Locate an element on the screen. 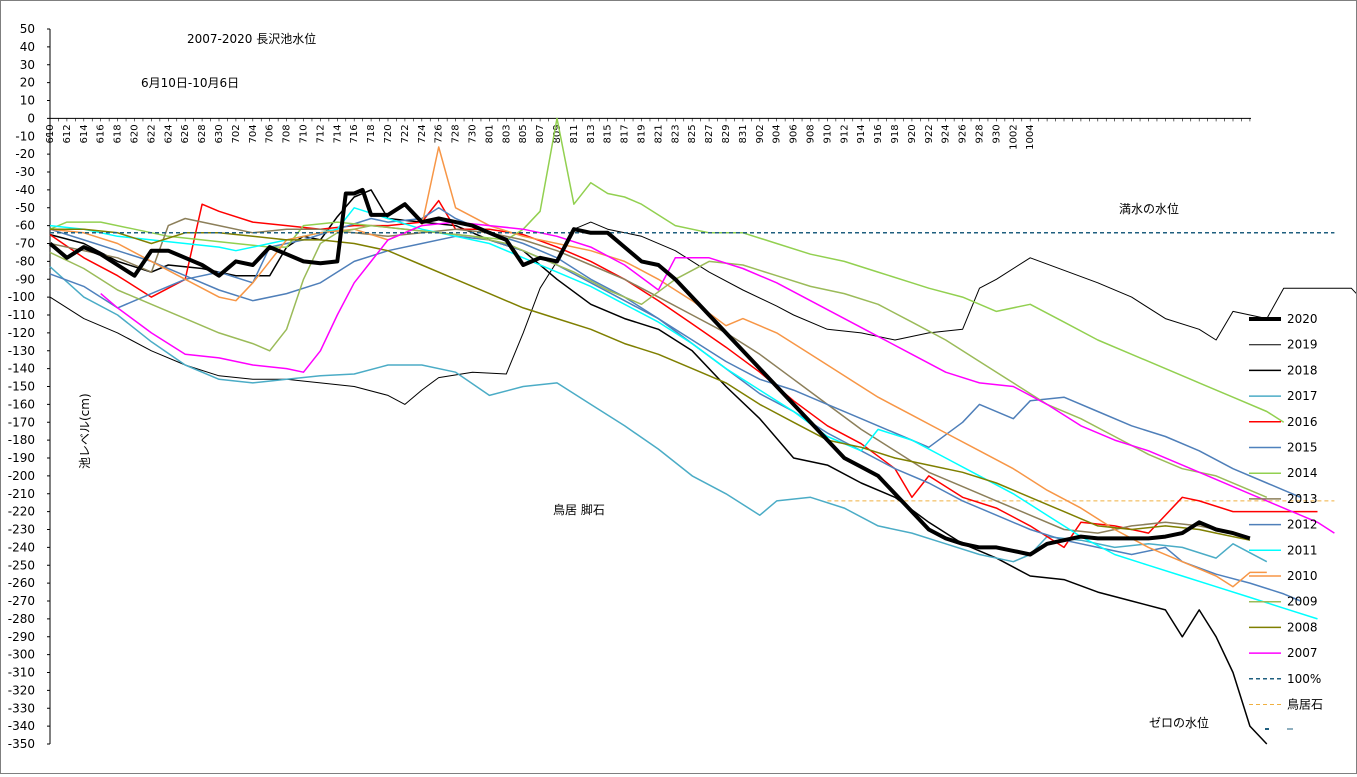 Image resolution: width=1357 pixels, height=777 pixels. y-tick-label: -150 is located at coordinates (21, 387).